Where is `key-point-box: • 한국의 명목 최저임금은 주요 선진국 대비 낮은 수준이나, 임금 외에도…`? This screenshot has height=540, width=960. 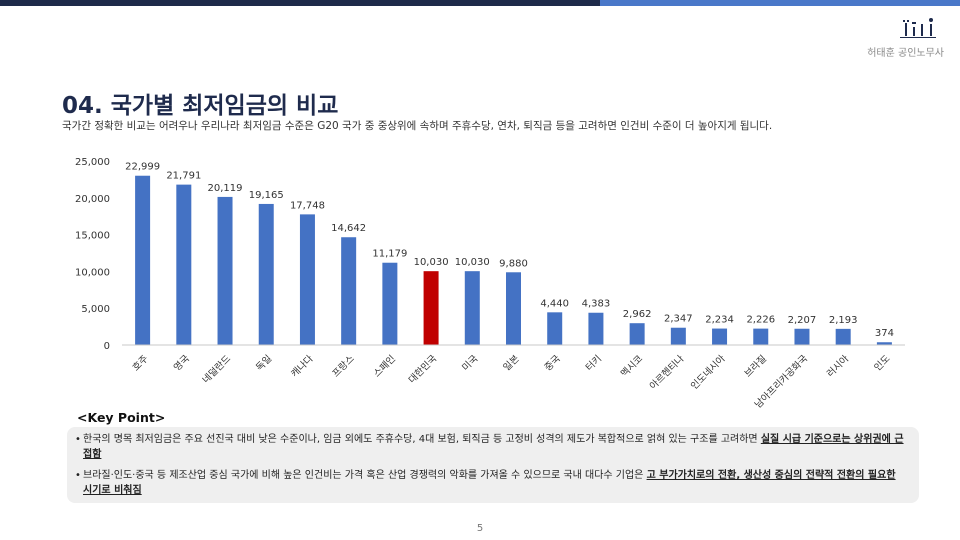
key-point-box: • 한국의 명목 최저임금은 주요 선진국 대비 낮은 수준이나, 임금 외에도… is located at coordinates (493, 465).